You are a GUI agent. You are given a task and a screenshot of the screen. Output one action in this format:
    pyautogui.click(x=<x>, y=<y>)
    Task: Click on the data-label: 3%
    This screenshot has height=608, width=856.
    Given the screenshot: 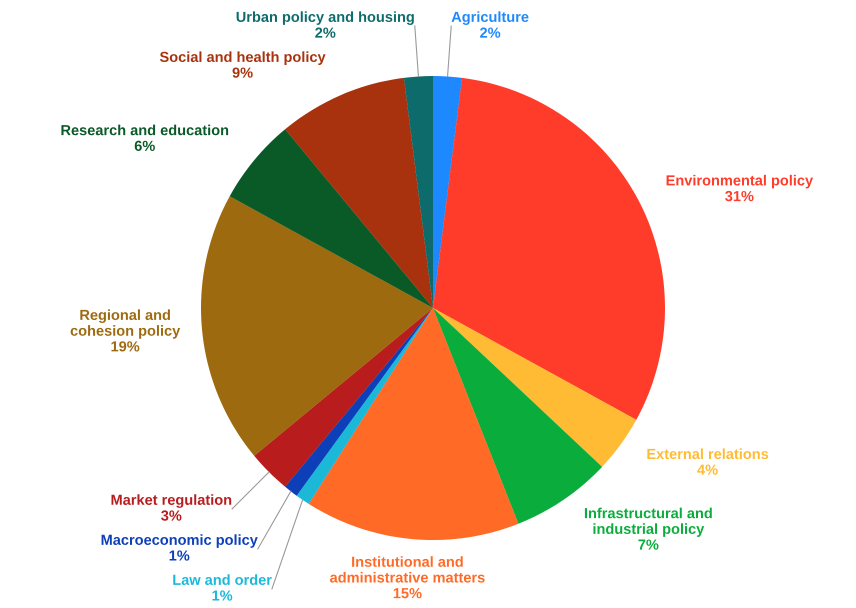 What is the action you would take?
    pyautogui.click(x=171, y=515)
    